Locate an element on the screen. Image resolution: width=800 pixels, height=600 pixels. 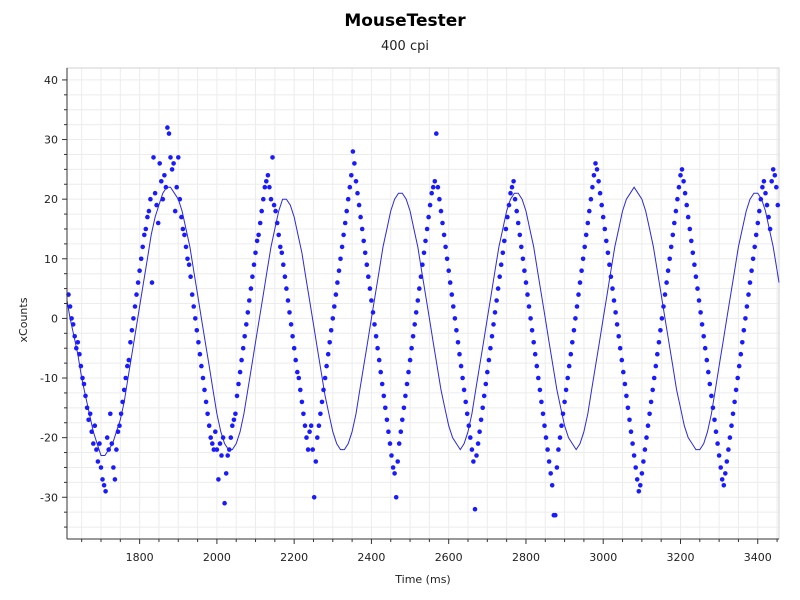
y-tick-label: 30 is located at coordinates (51, 140).